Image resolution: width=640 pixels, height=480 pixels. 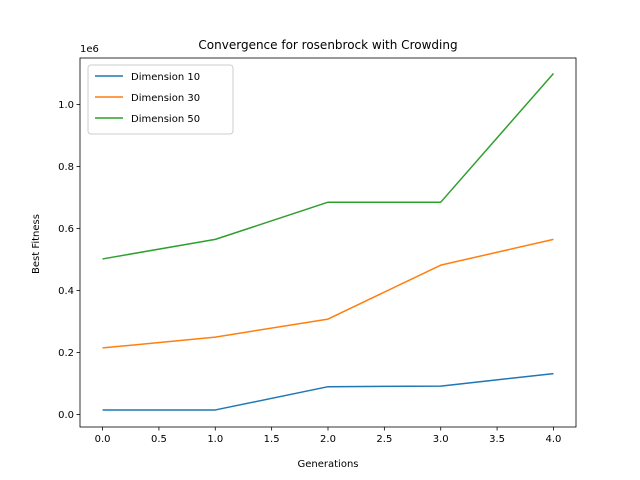 I want to click on y-tick-label: 0.4, so click(x=66, y=291).